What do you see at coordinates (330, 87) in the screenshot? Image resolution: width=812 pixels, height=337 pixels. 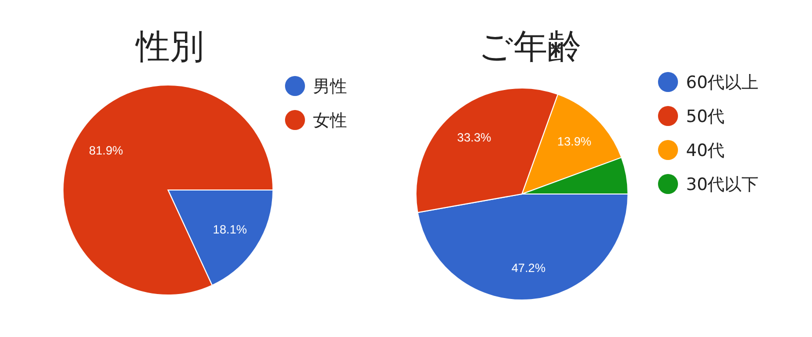 I see `legend-label: 男性` at bounding box center [330, 87].